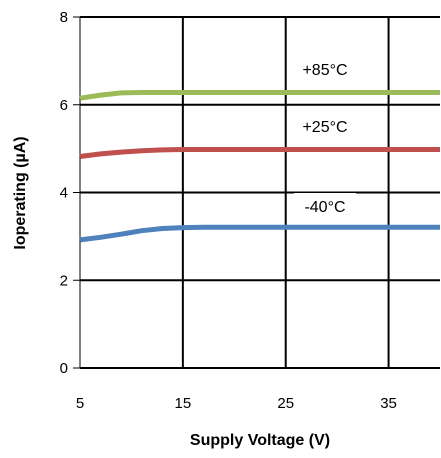  I want to click on series-label: +85°C, so click(324, 70).